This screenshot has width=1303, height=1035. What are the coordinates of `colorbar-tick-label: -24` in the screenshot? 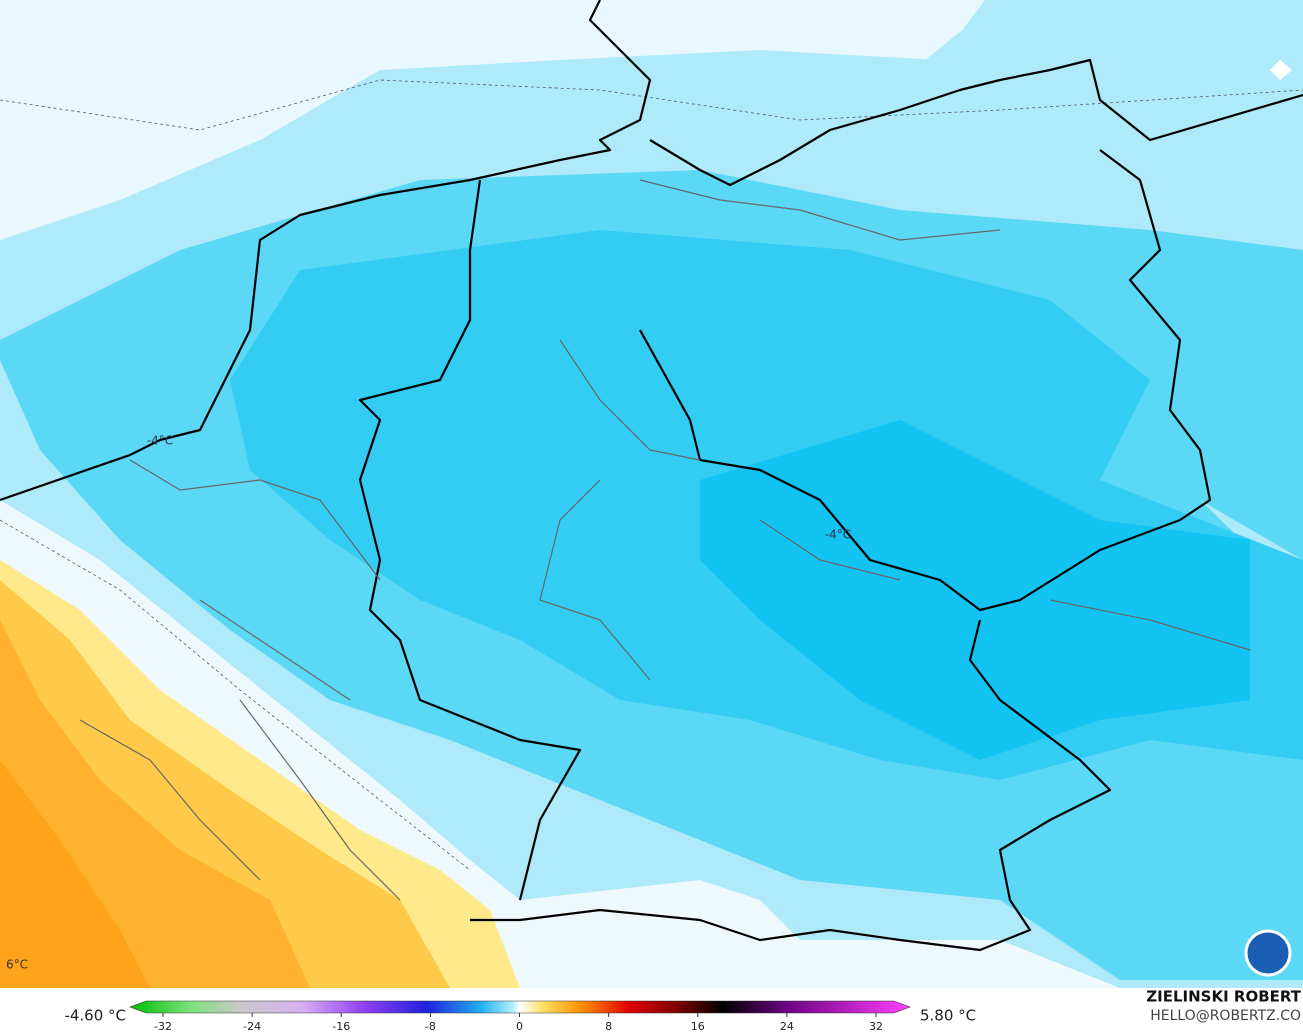 It's located at (252, 1026).